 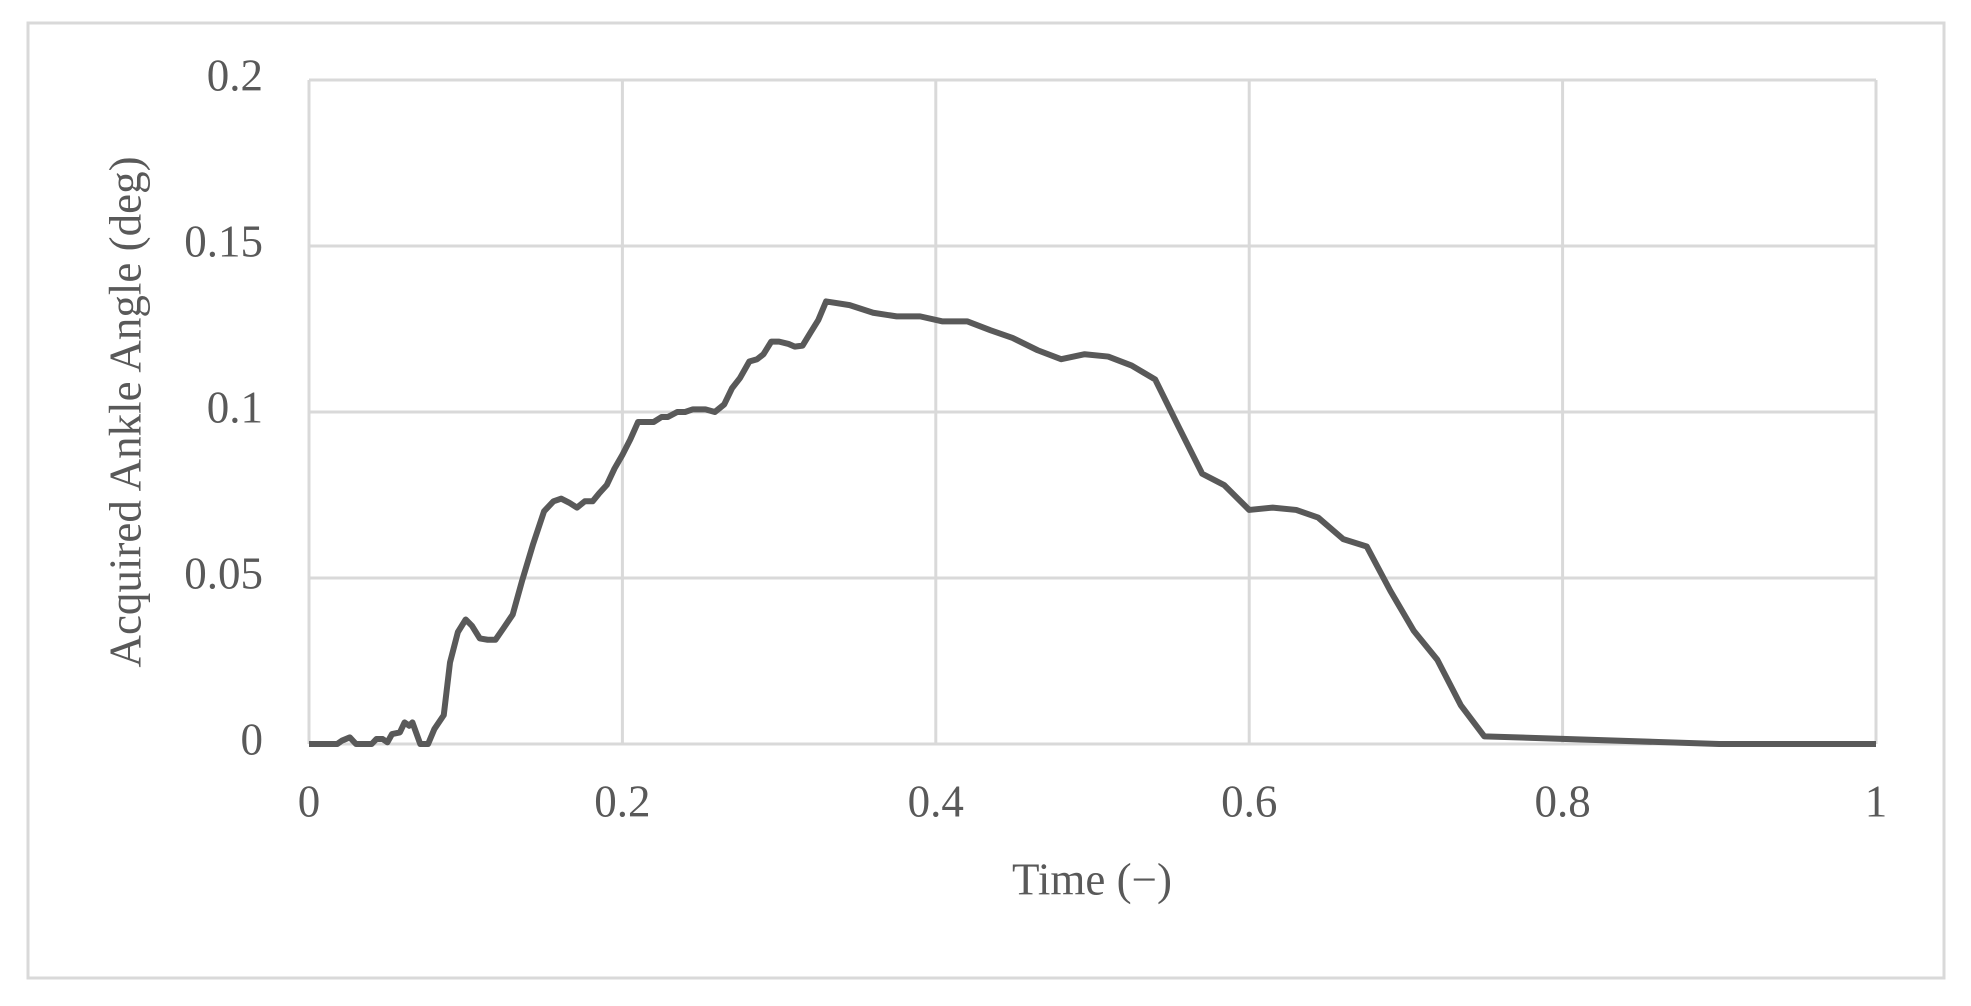 What do you see at coordinates (309, 801) in the screenshot?
I see `x-tick-label: 0` at bounding box center [309, 801].